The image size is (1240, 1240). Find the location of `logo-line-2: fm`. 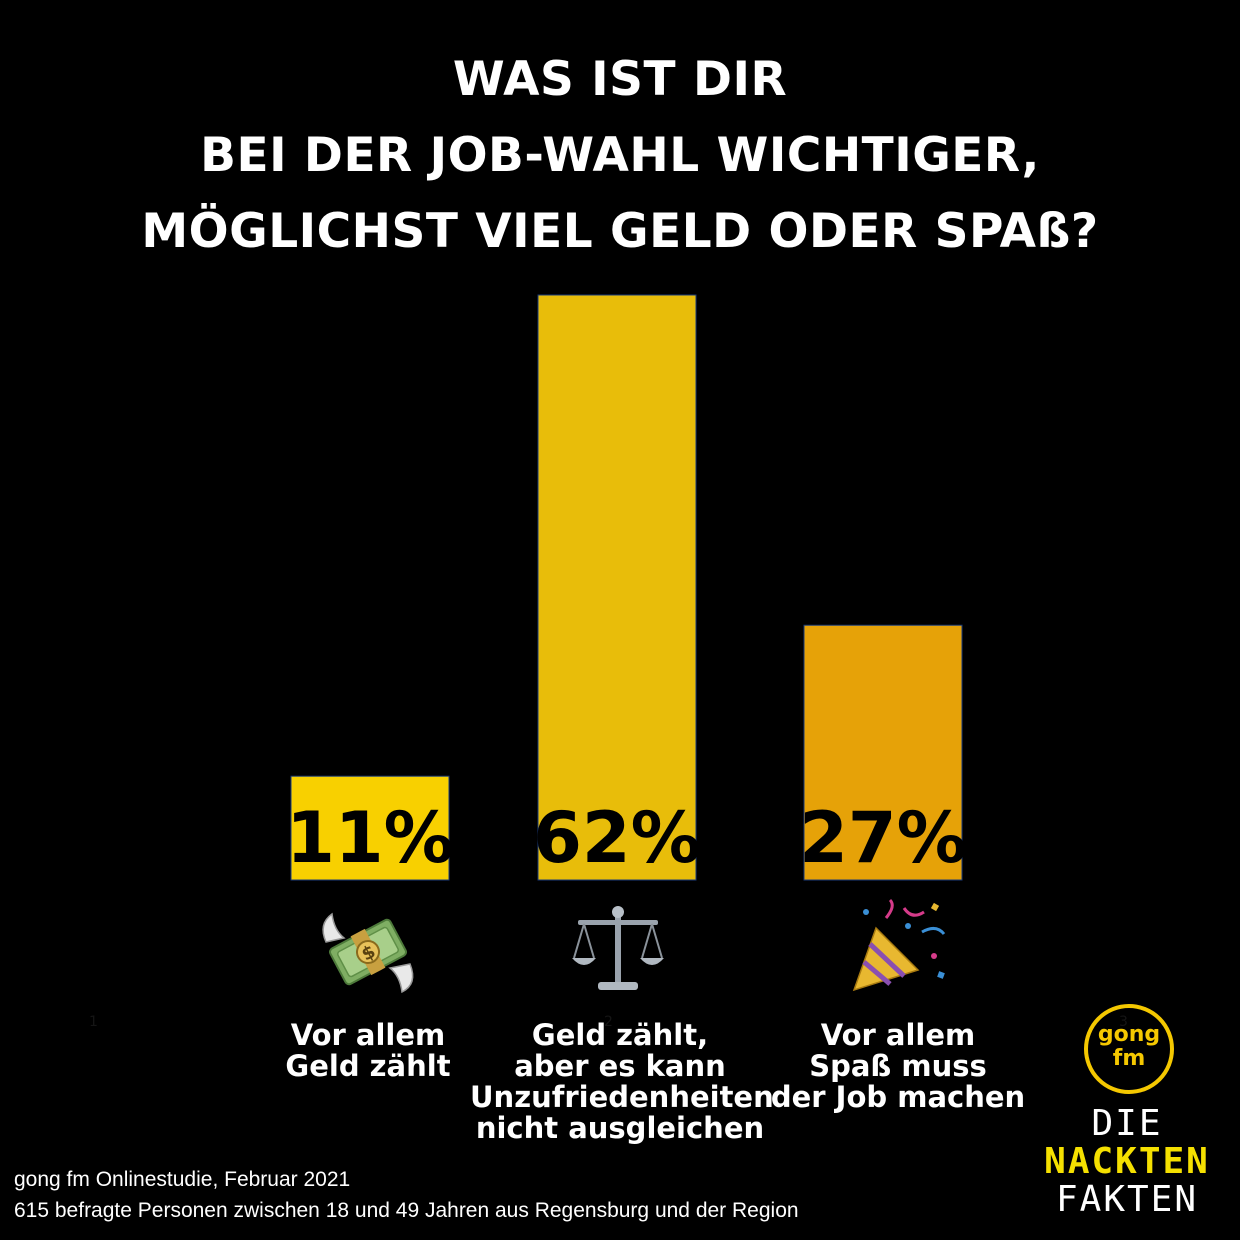

logo-line-2: fm is located at coordinates (1129, 1058).